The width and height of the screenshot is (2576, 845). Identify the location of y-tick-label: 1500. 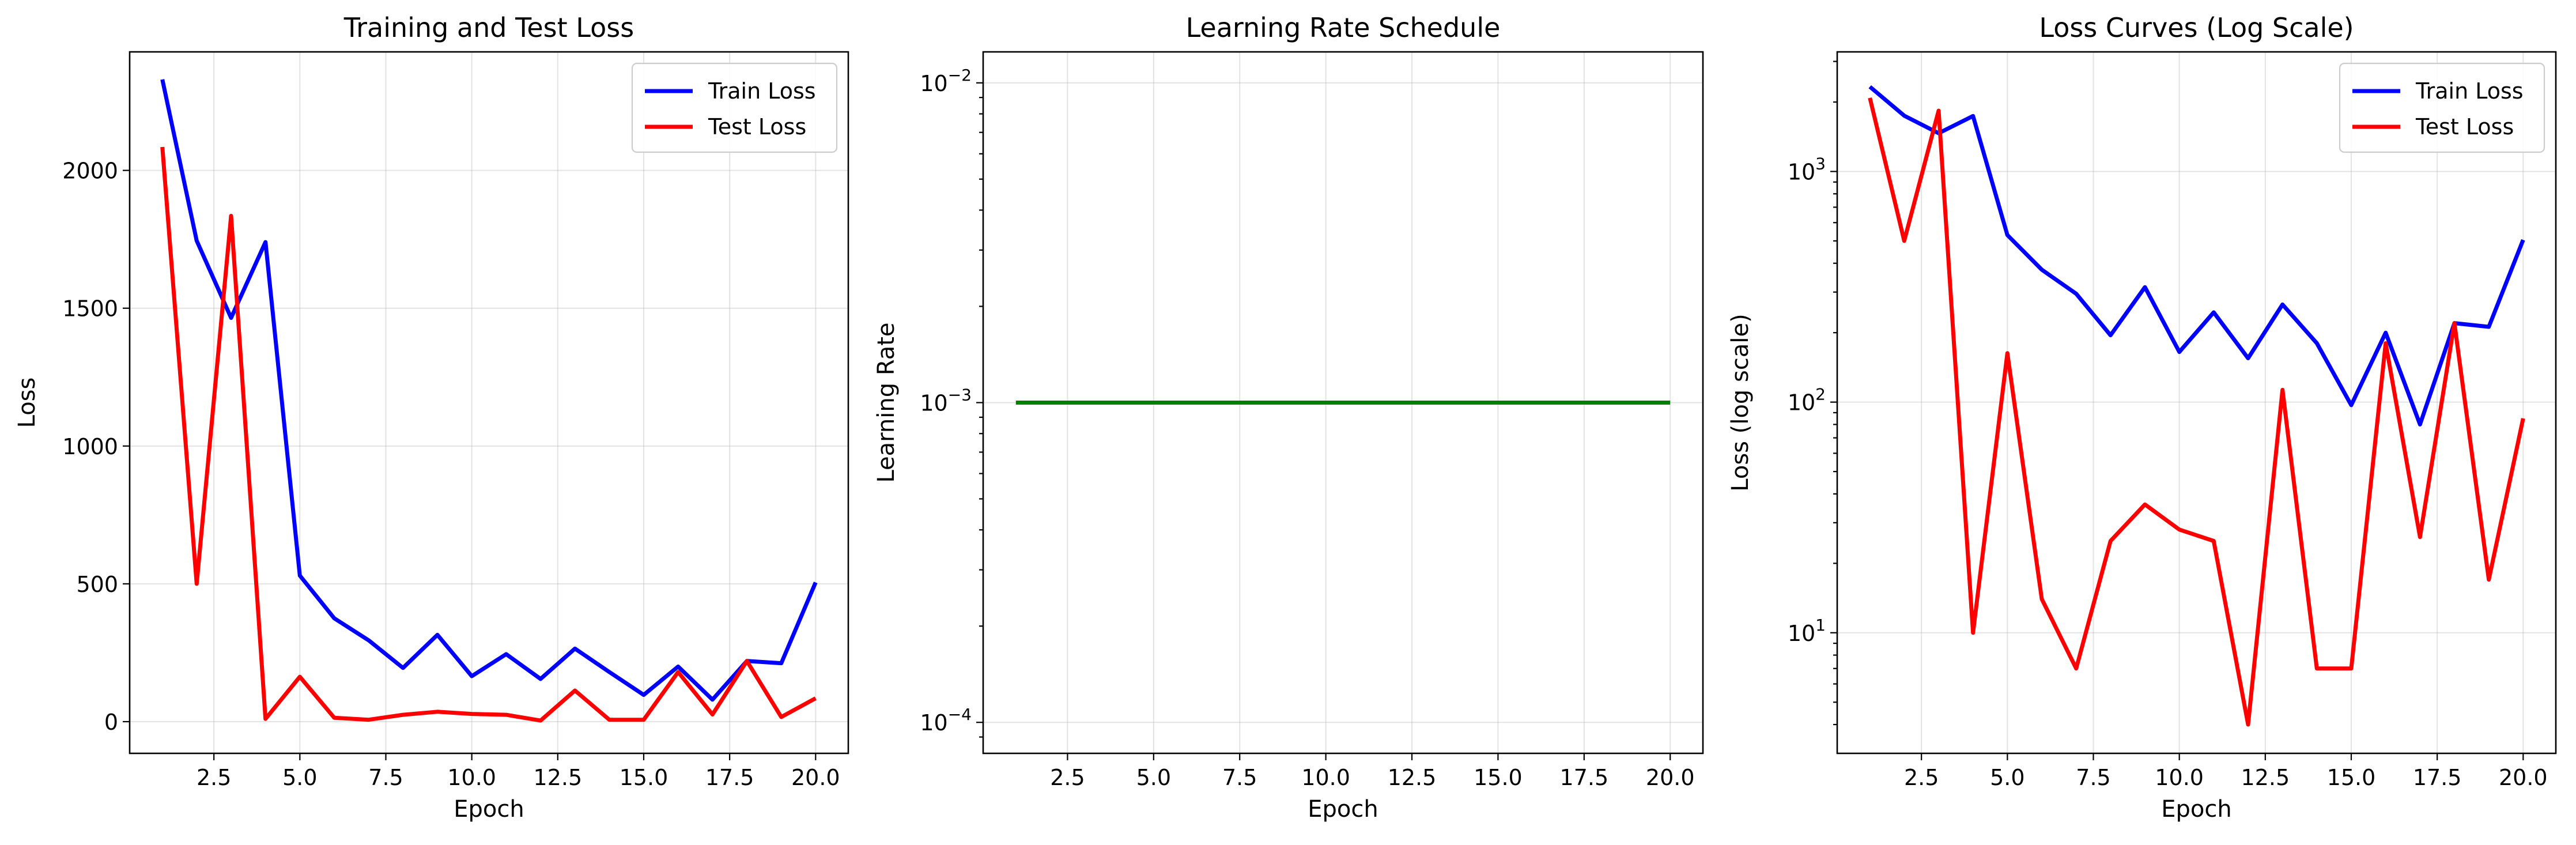
(90, 309).